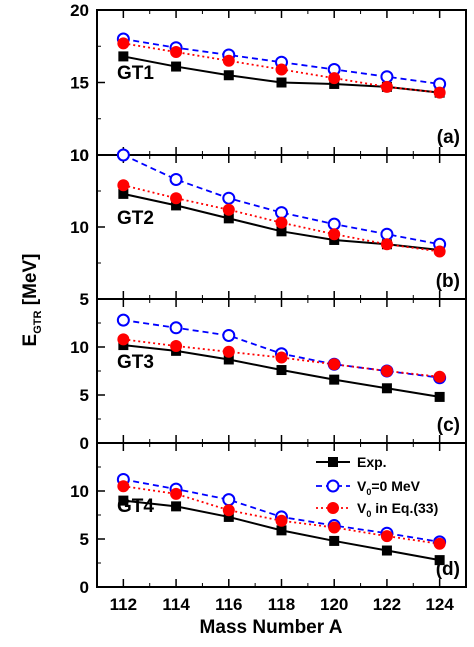  Describe the element at coordinates (135, 362) in the screenshot. I see `panel-label: GT3` at that location.